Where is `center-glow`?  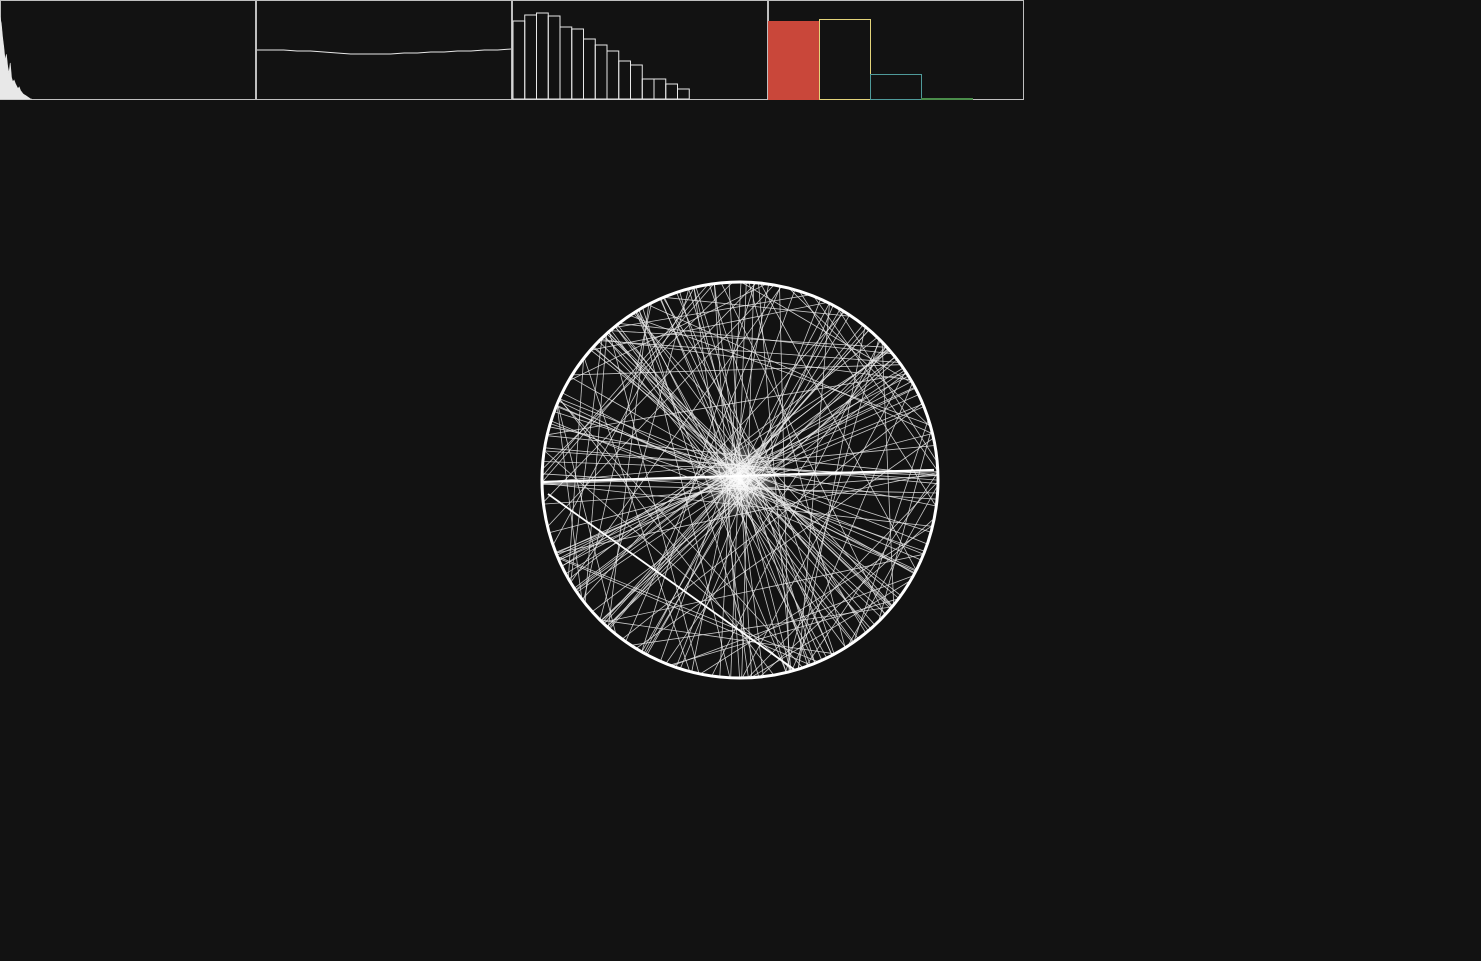 center-glow is located at coordinates (740, 480).